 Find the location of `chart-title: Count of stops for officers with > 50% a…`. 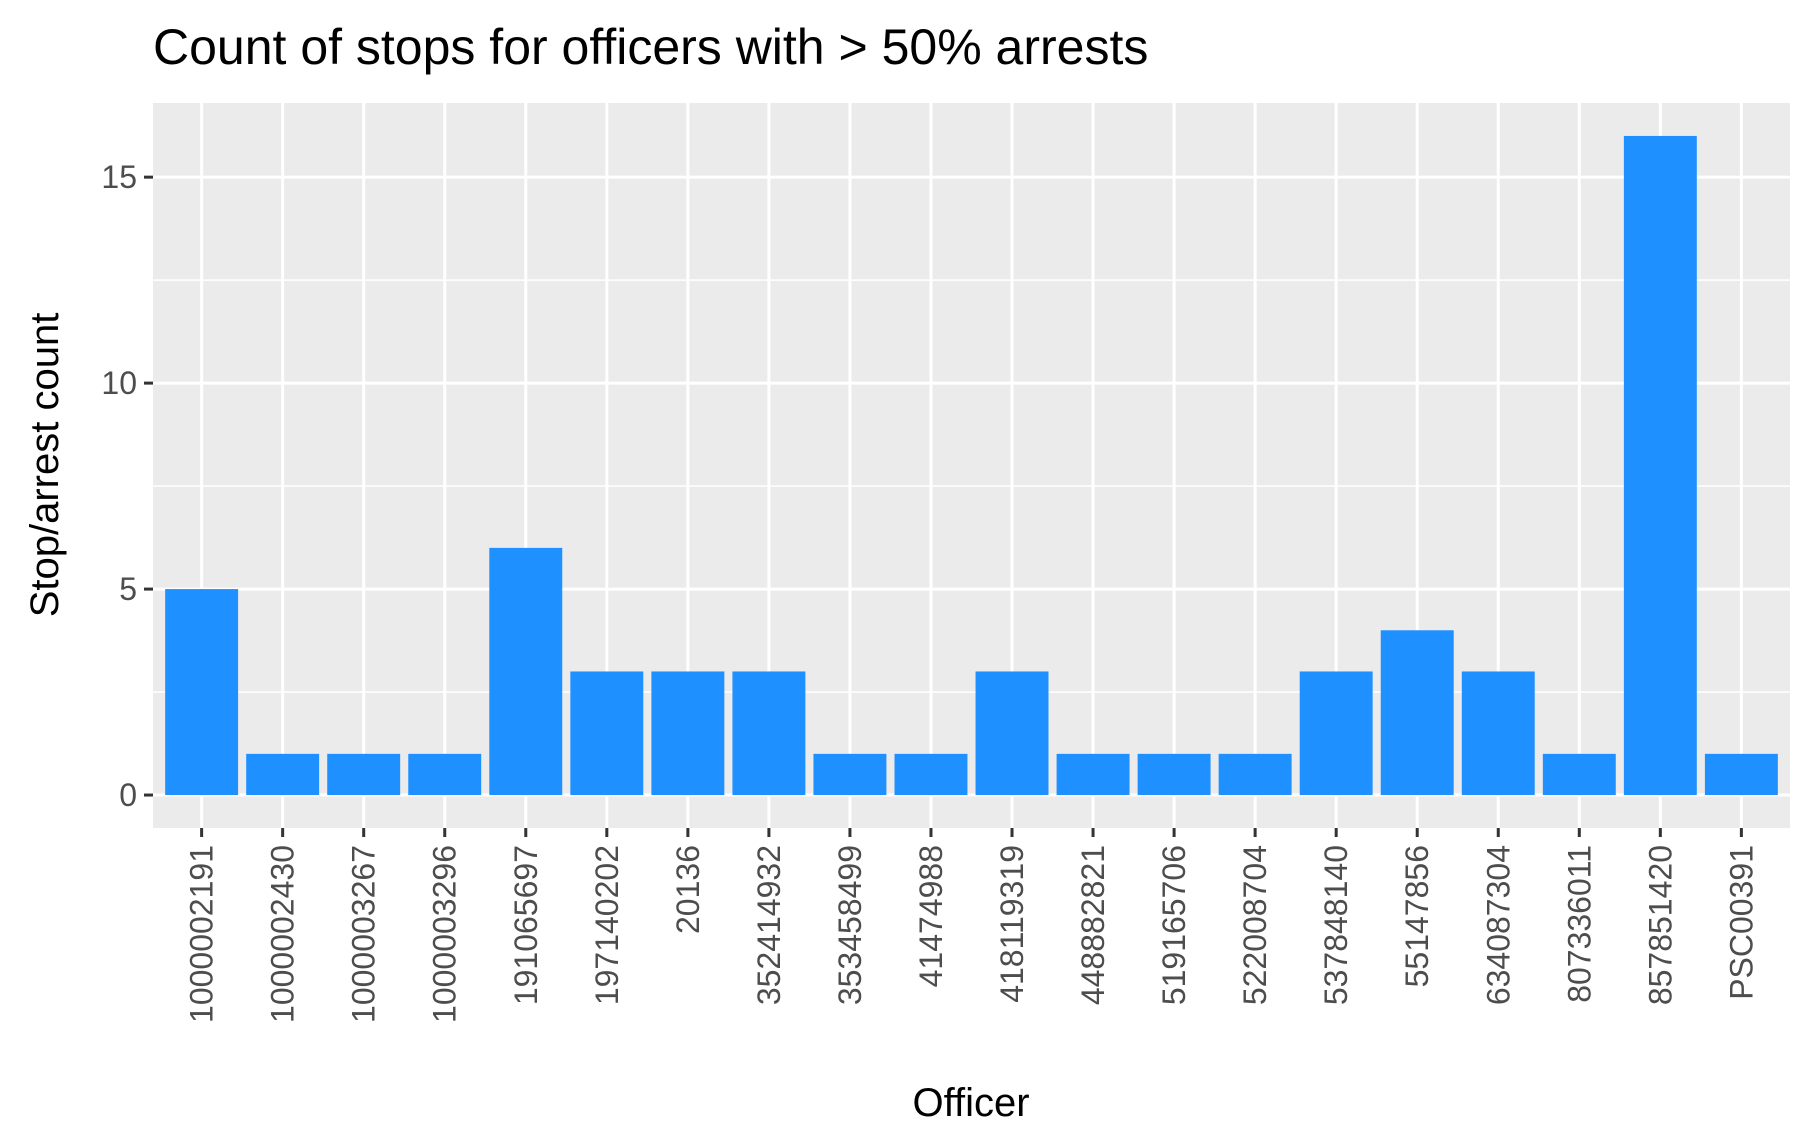

chart-title: Count of stops for officers with > 50% a… is located at coordinates (650, 47).